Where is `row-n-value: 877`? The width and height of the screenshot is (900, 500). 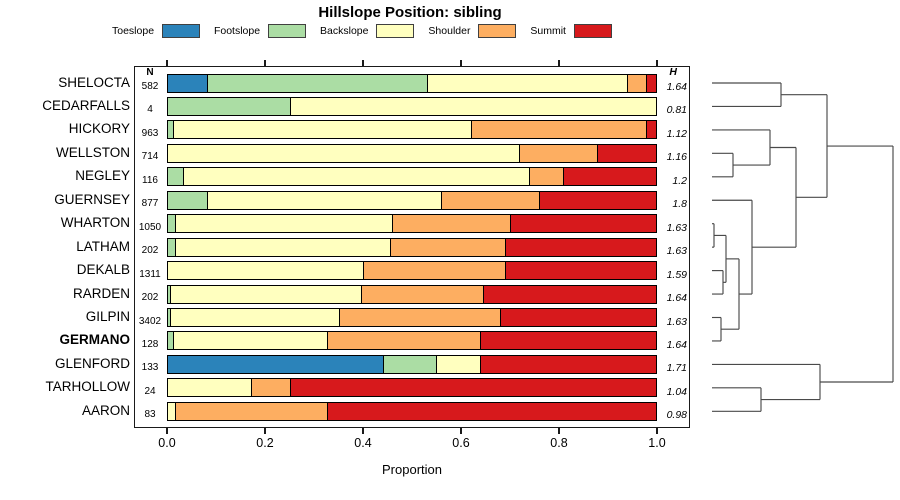
row-n-value: 877 is located at coordinates (150, 204).